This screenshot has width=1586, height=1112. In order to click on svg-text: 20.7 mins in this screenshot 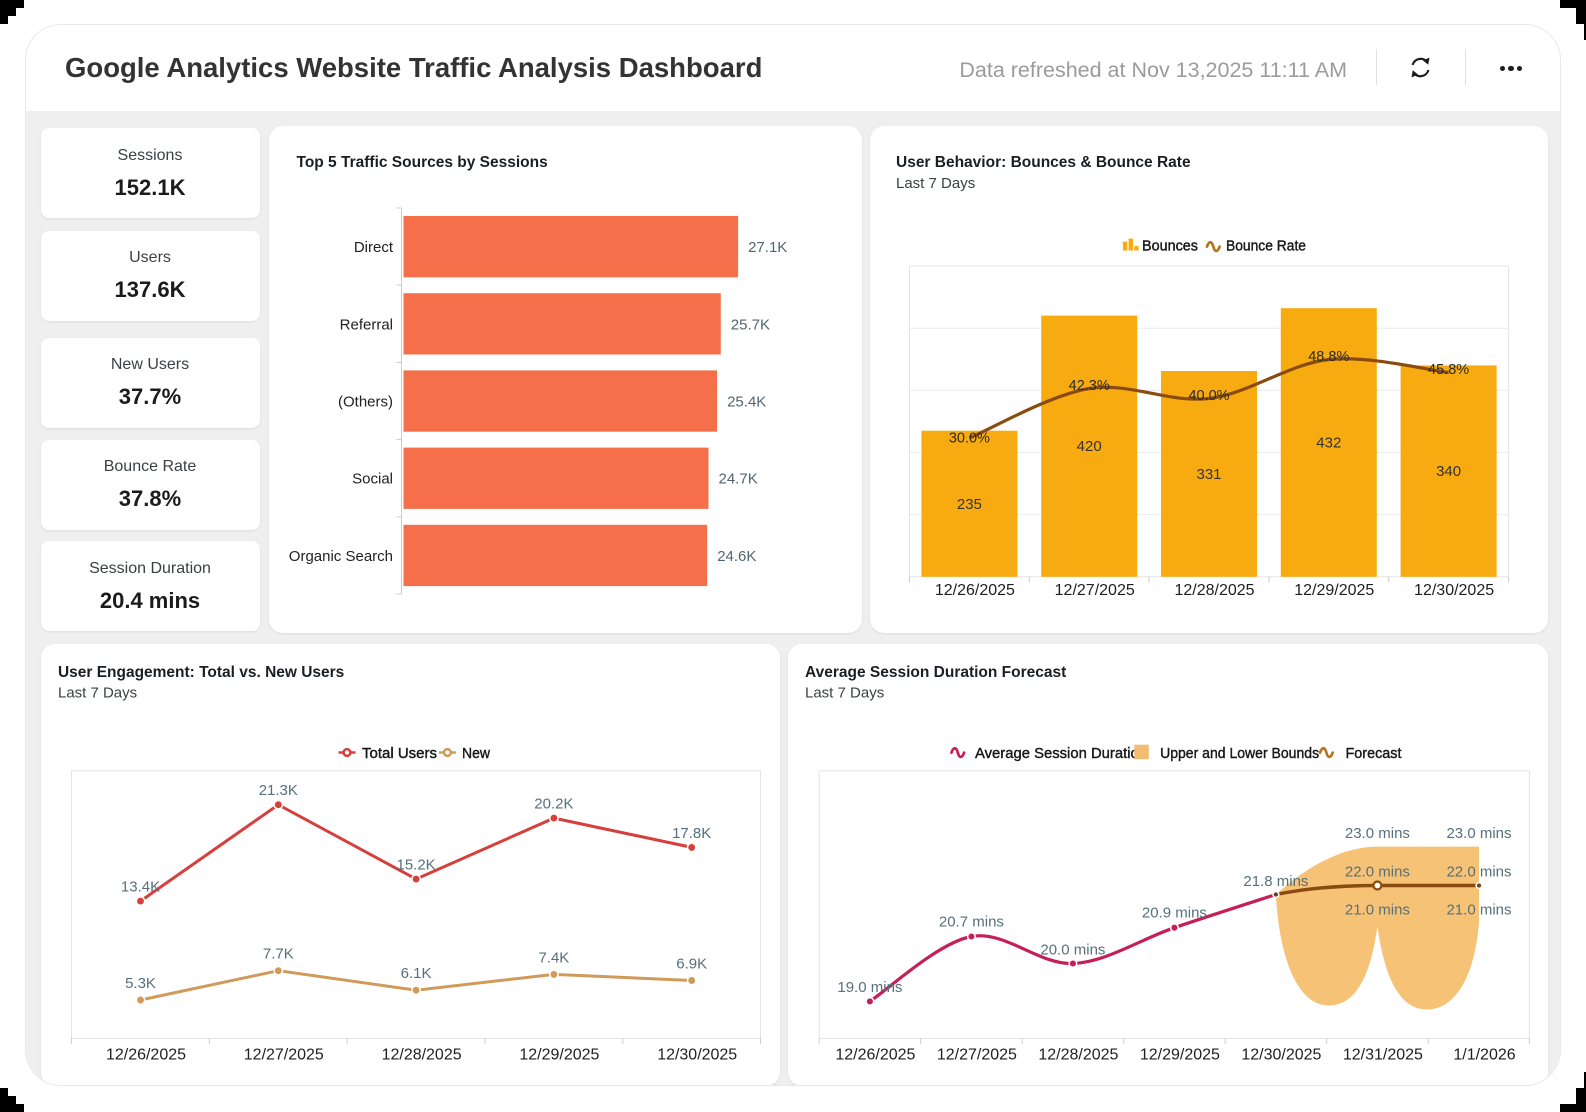, I will do `click(970, 922)`.